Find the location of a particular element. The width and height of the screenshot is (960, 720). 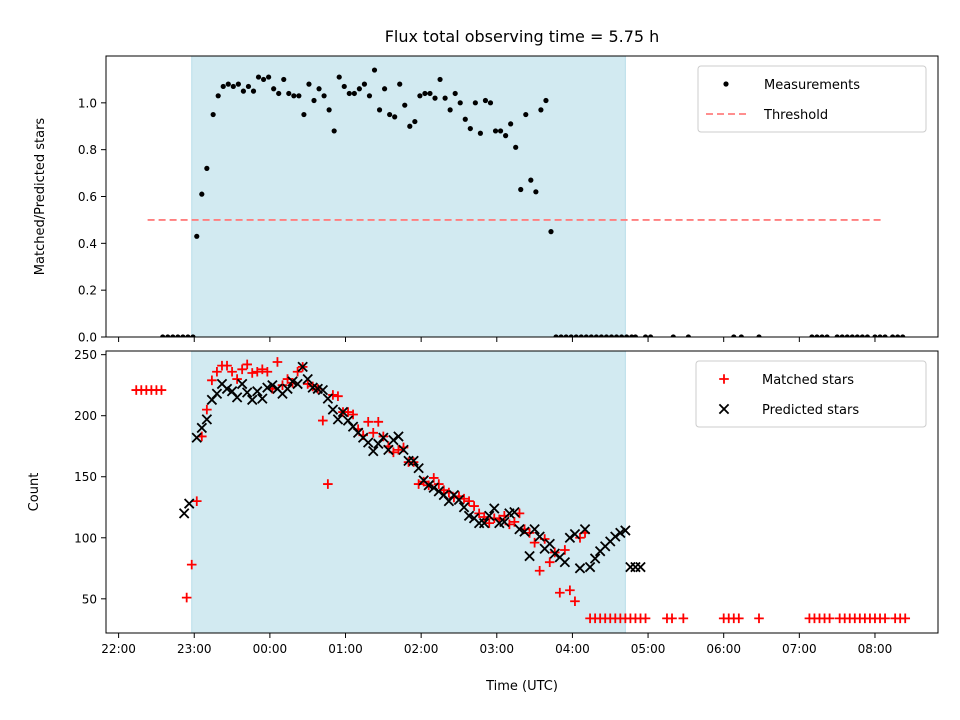

x-tick-label: 23:00 is located at coordinates (194, 649).